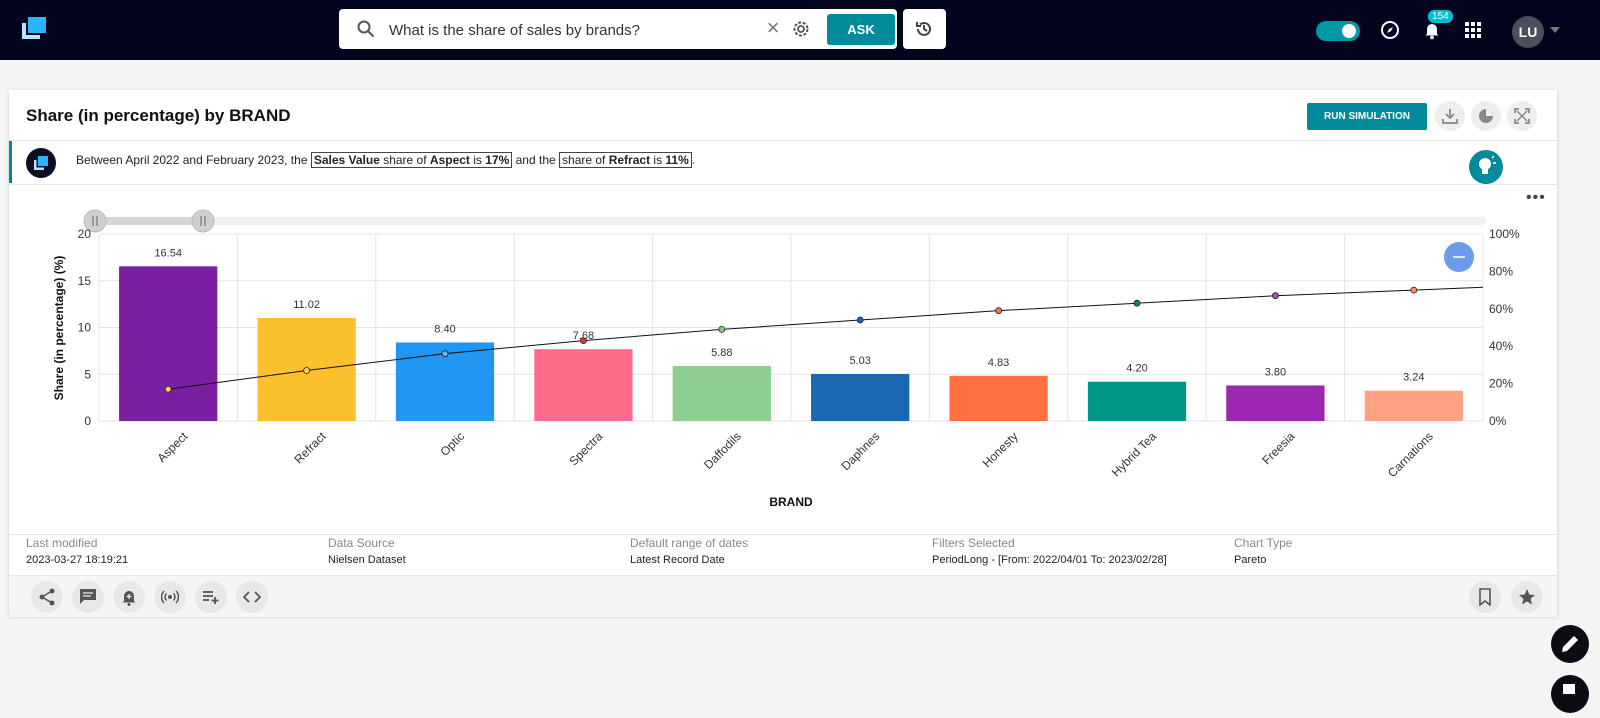 The image size is (1600, 718). I want to click on search-bar: × ASK, so click(618, 29).